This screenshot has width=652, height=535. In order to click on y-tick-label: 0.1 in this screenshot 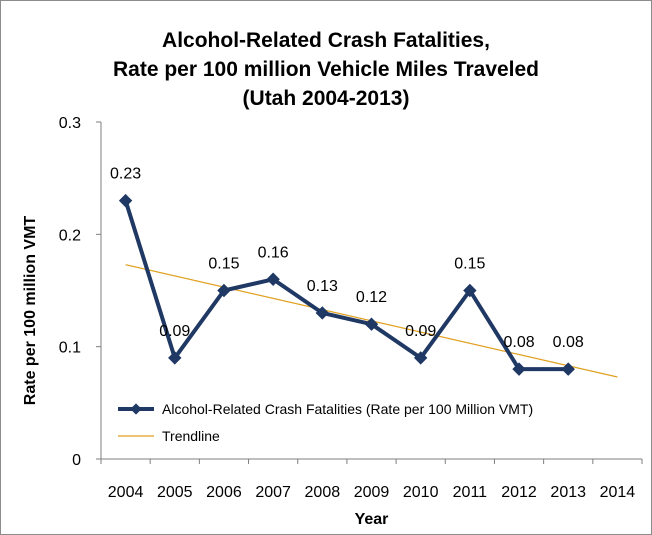, I will do `click(70, 348)`.